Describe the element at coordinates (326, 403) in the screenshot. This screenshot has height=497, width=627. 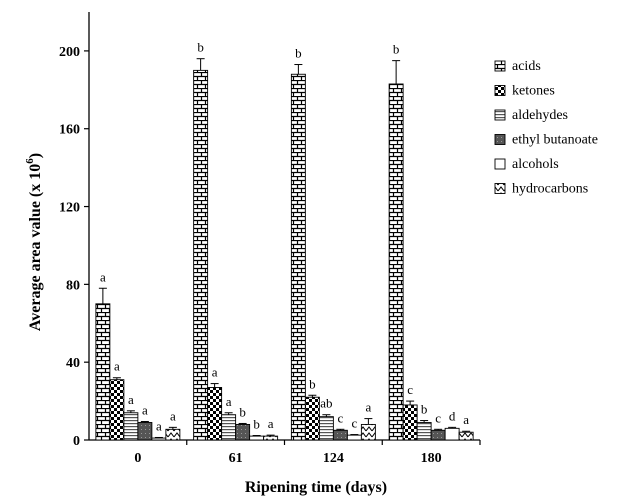
I see `significance-letter: ab` at that location.